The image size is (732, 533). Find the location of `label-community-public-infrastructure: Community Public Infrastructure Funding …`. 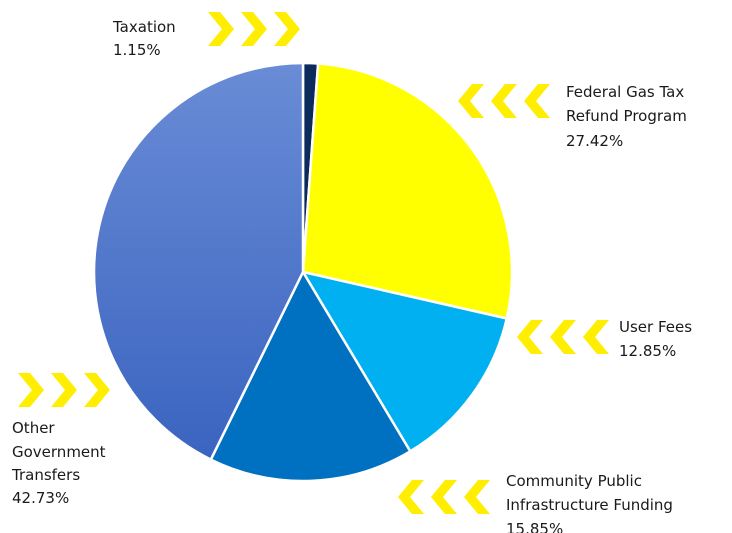

label-community-public-infrastructure: Community Public Infrastructure Funding … is located at coordinates (538, 502).